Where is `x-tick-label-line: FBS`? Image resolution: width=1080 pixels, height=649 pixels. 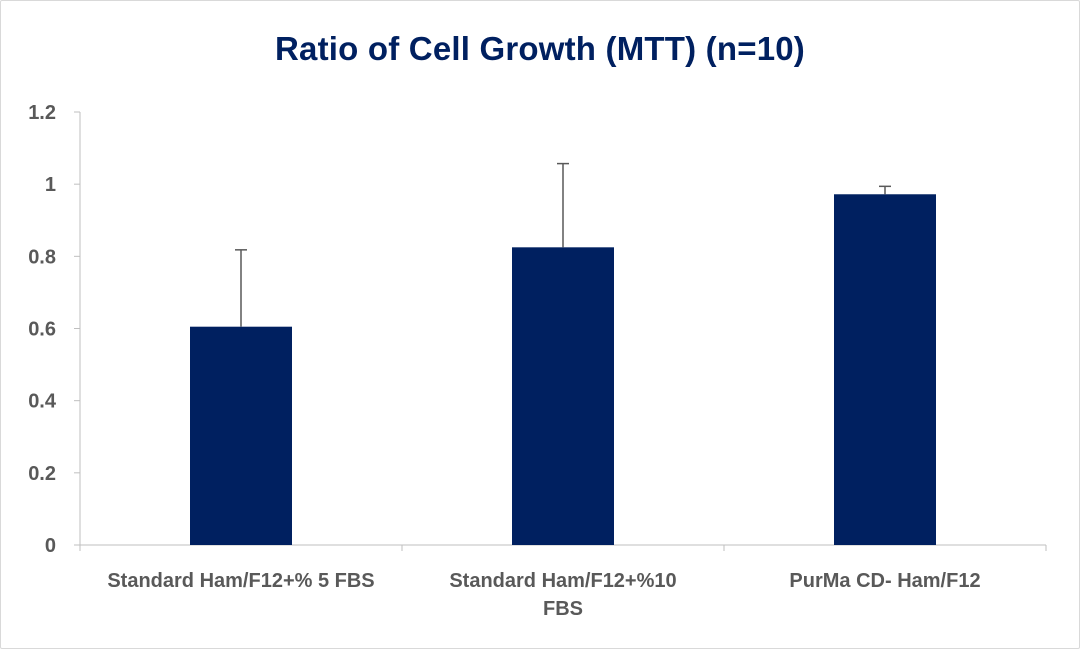 x-tick-label-line: FBS is located at coordinates (563, 609).